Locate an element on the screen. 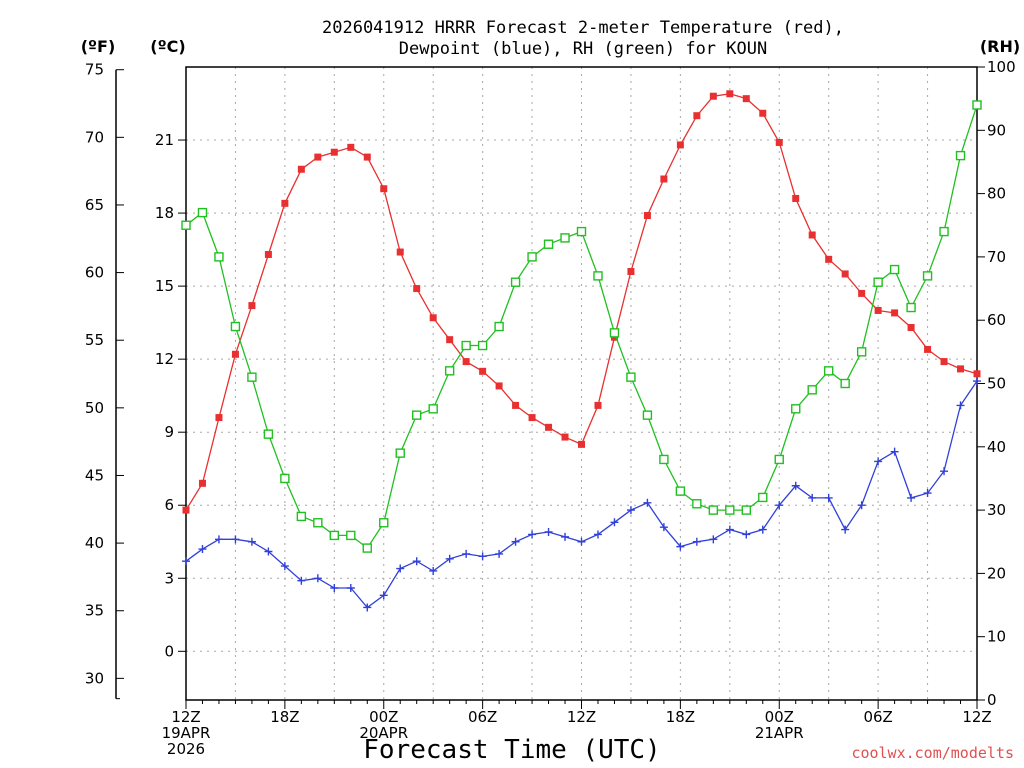  fahrenheit-tick-label: 50 is located at coordinates (94, 408).